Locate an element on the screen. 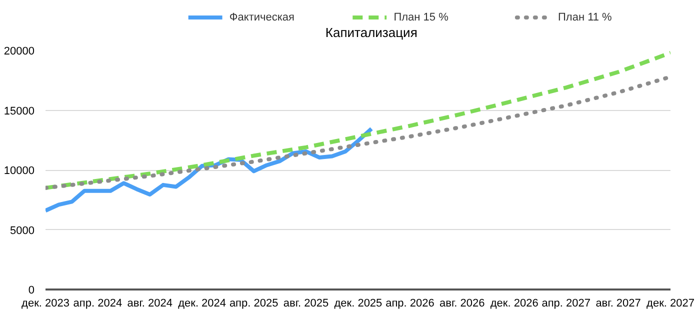  y-tick-label: 10000 is located at coordinates (19, 171).